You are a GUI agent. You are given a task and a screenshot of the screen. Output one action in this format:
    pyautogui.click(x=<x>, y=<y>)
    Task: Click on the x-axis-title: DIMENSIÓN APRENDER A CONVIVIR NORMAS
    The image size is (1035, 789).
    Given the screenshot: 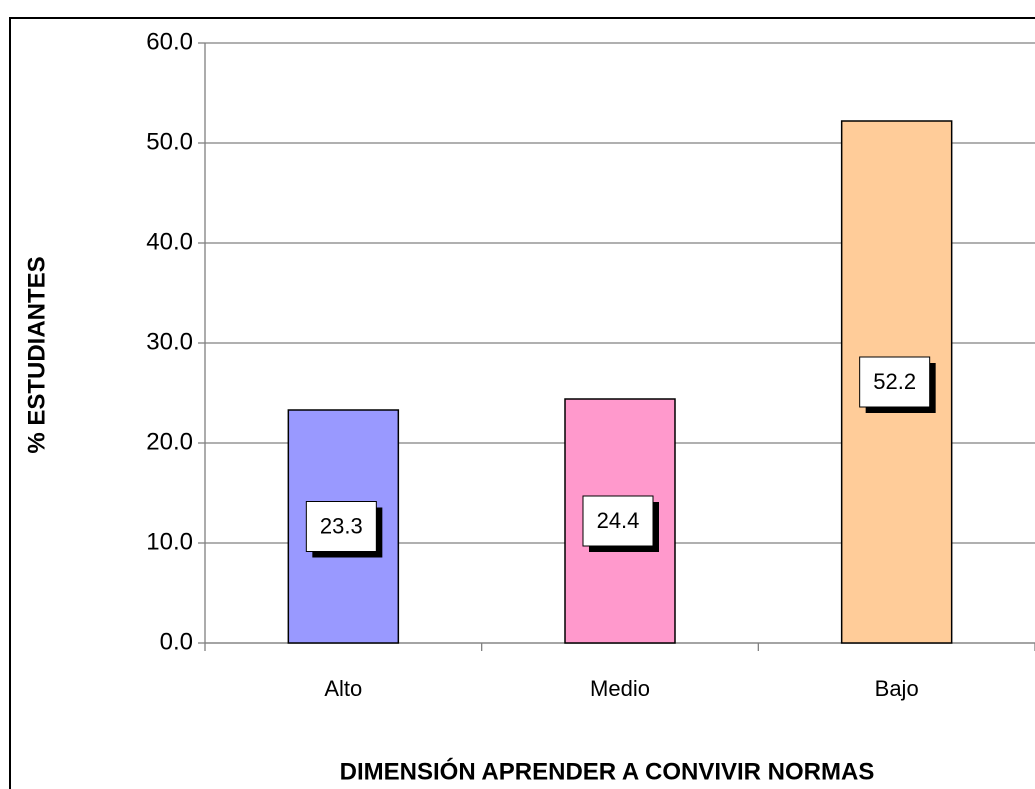 What is the action you would take?
    pyautogui.click(x=607, y=771)
    